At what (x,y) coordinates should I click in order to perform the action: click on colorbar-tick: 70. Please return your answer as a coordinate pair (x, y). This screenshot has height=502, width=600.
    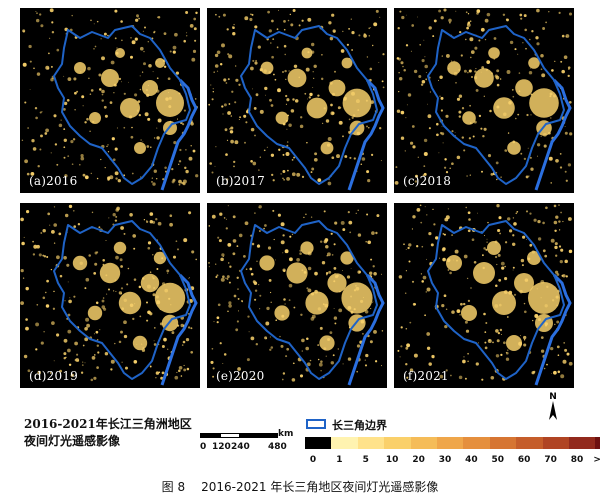
    Looking at the image, I should click on (550, 460).